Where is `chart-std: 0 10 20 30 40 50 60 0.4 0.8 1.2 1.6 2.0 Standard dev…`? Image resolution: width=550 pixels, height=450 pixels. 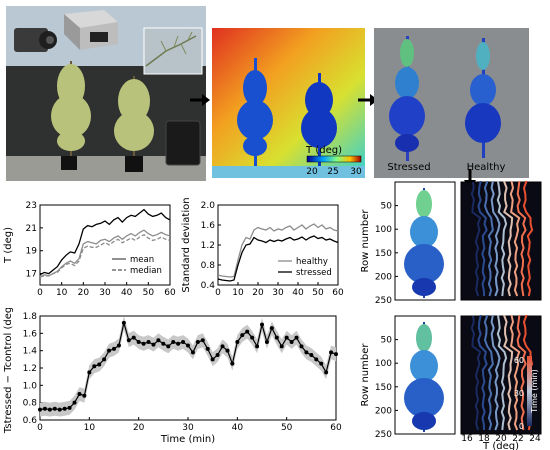 chart-std: 0 10 20 30 40 50 60 0.4 0.8 1.2 1.6 2.0 Standard dev… is located at coordinates (262, 247).